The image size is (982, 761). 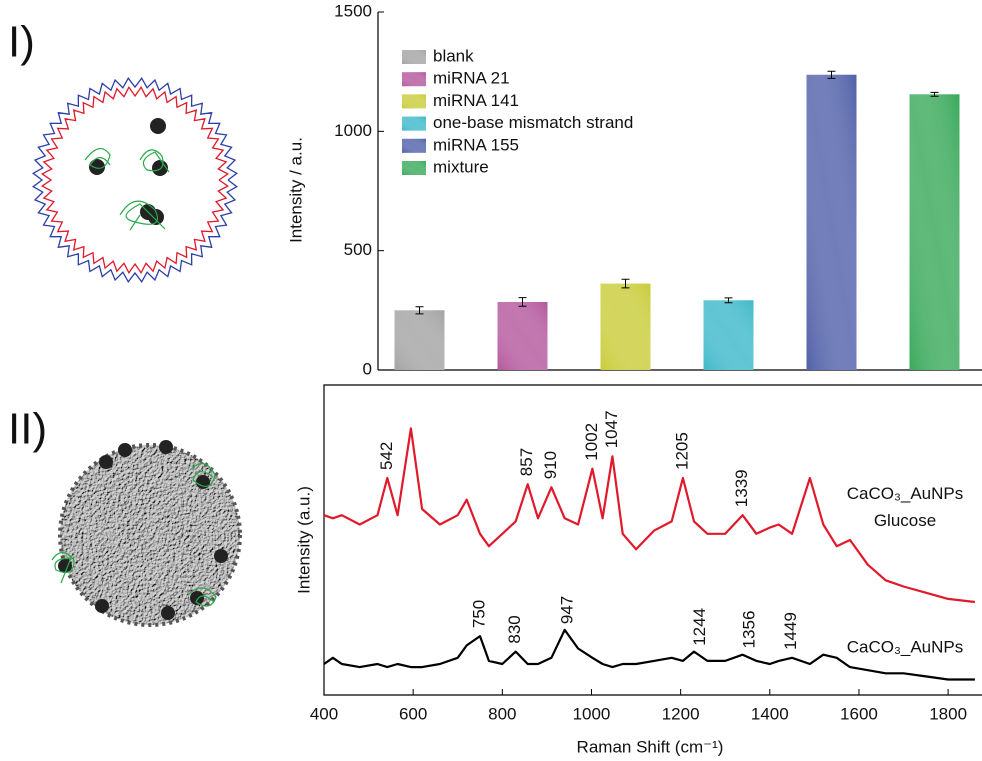 What do you see at coordinates (741, 488) in the screenshot?
I see `peak-label: 1339` at bounding box center [741, 488].